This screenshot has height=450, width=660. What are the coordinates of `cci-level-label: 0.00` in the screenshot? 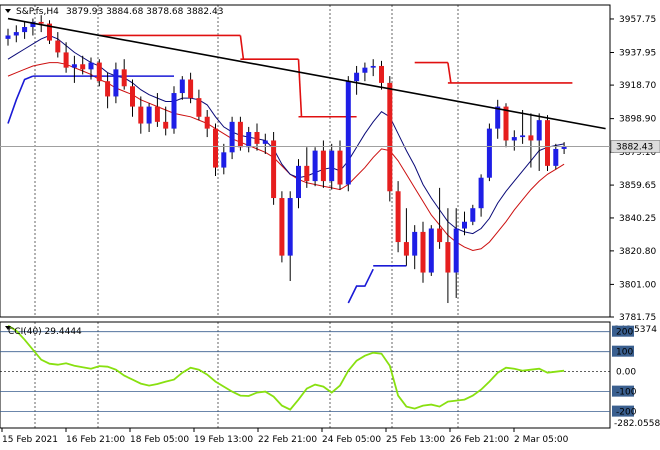 It's located at (626, 373).